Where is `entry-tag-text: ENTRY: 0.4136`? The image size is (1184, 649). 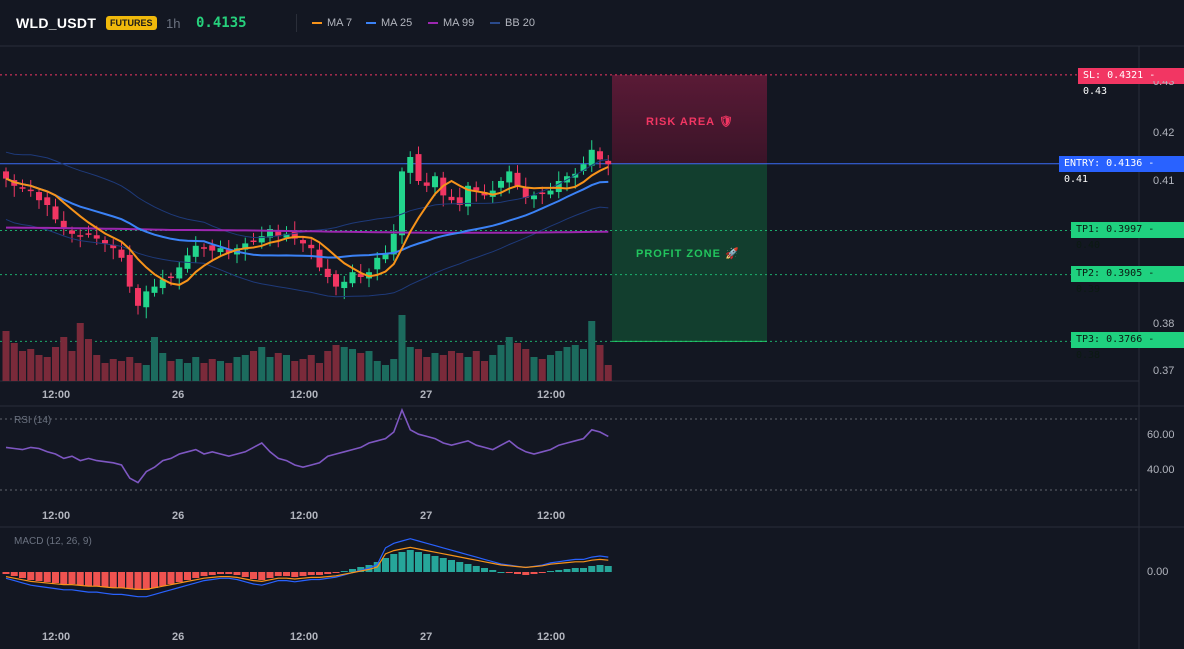
entry-tag-text: ENTRY: 0.4136 is located at coordinates (1103, 163).